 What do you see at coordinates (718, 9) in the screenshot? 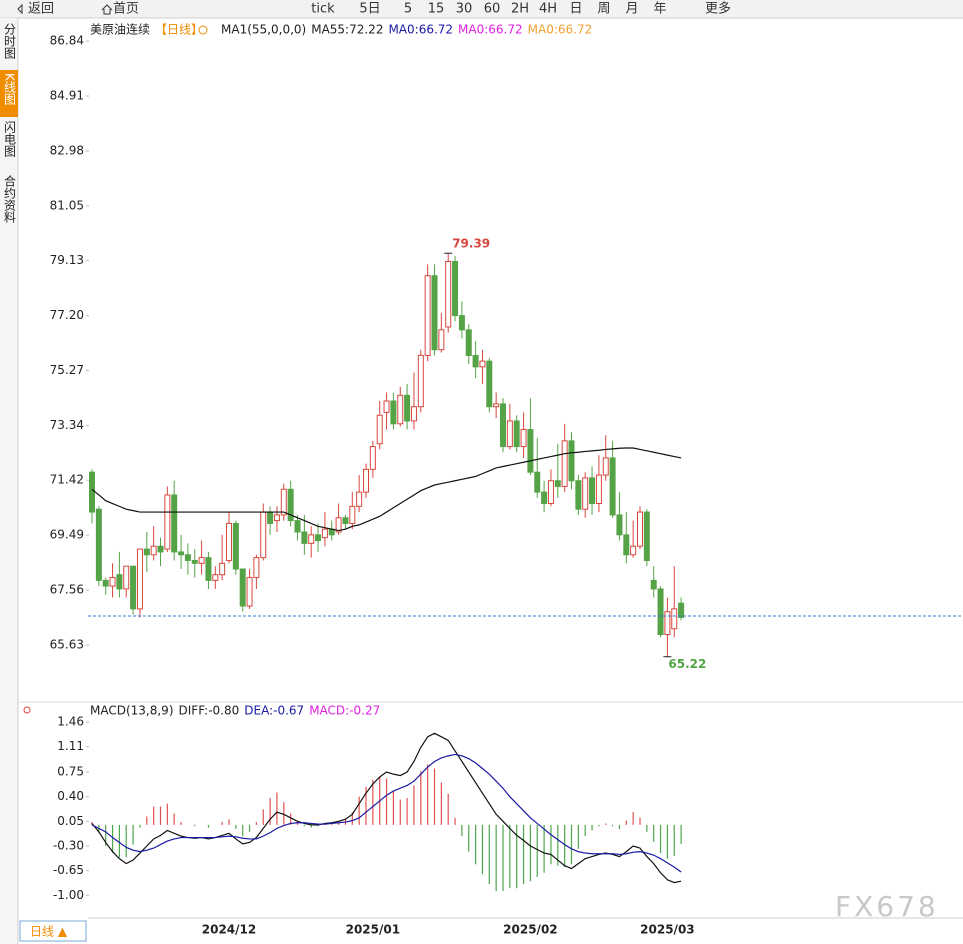
I see `toolbar-button: 更多` at bounding box center [718, 9].